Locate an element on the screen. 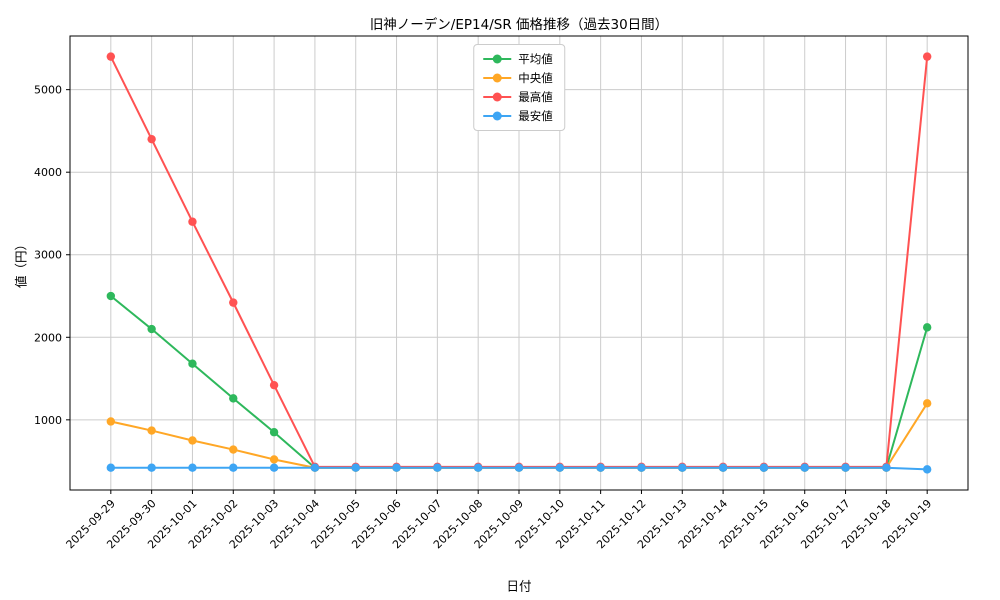  legend-item-median: 中央値 is located at coordinates (518, 78).